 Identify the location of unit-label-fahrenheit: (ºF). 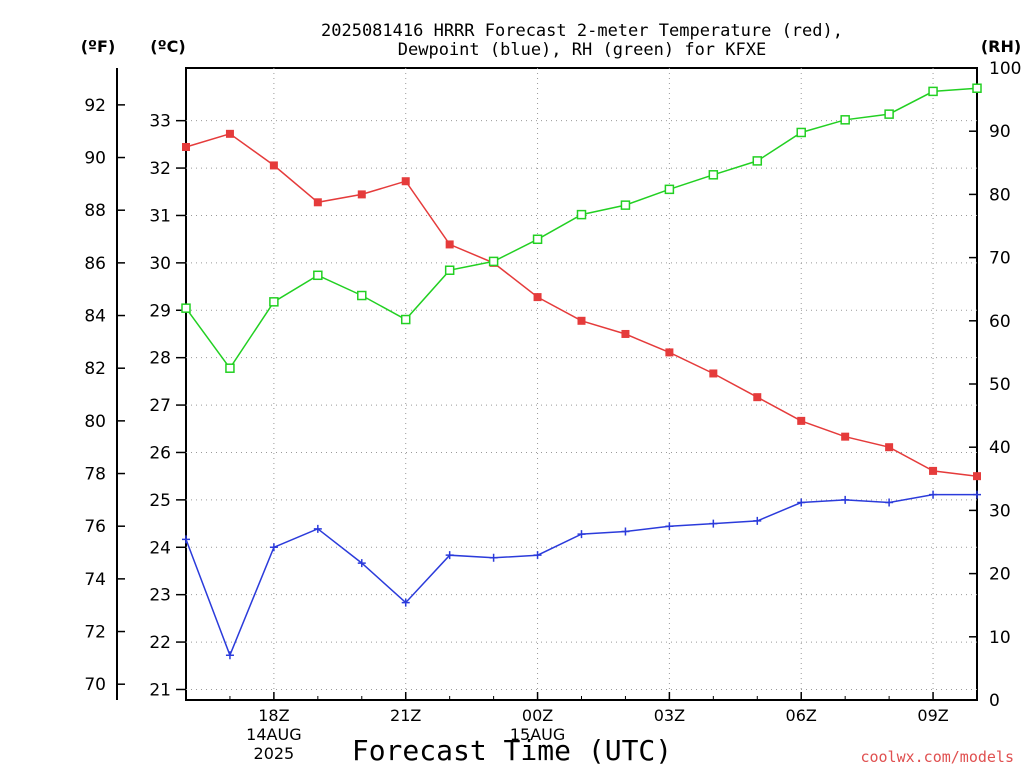
(98, 46).